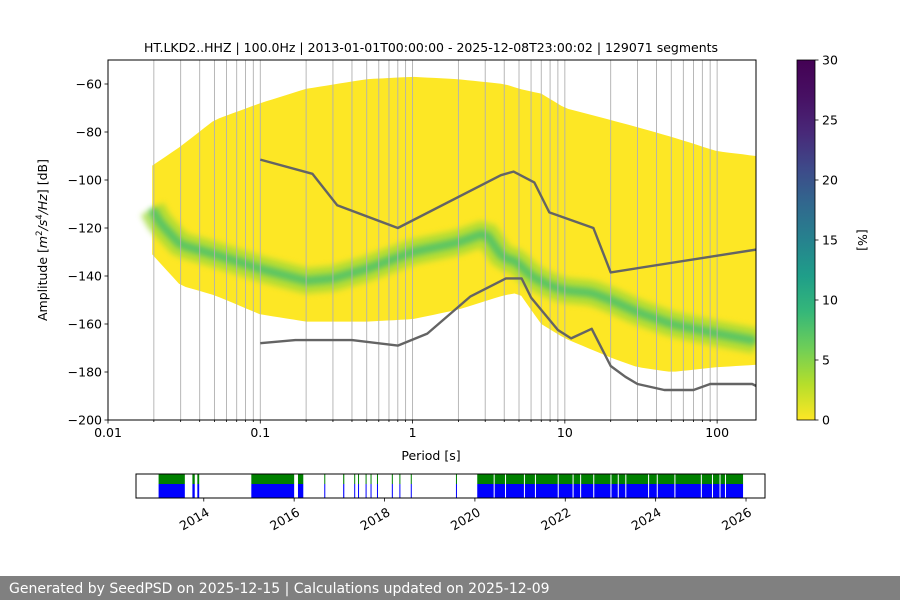 This screenshot has width=900, height=602. Describe the element at coordinates (830, 180) in the screenshot. I see `colorbar-tick-label: 20` at that location.